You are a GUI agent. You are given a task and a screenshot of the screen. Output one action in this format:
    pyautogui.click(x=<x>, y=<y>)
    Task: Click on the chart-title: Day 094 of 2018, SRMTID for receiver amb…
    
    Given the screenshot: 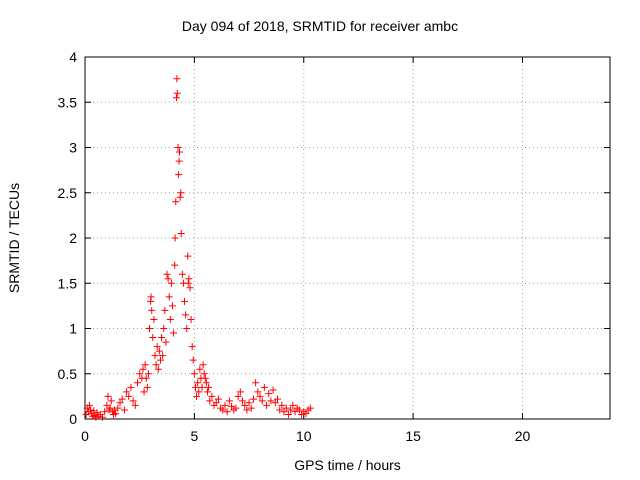 What is the action you would take?
    pyautogui.click(x=320, y=26)
    